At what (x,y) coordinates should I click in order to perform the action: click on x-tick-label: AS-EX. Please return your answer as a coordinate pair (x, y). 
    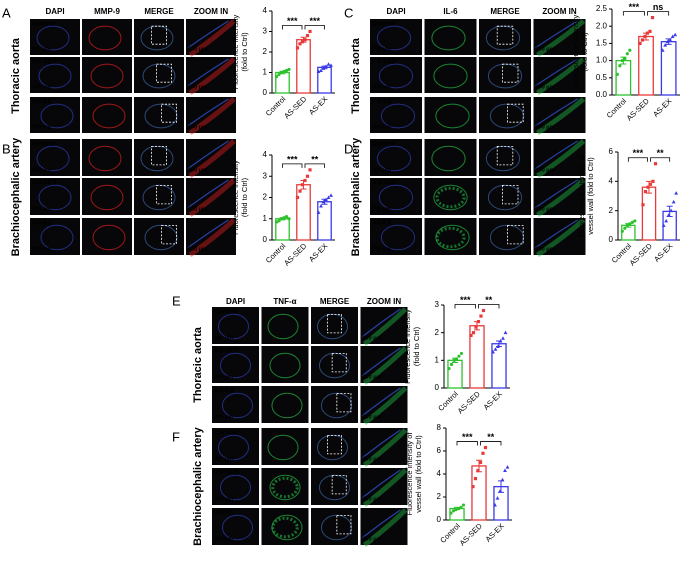
    Looking at the image, I should click on (663, 252).